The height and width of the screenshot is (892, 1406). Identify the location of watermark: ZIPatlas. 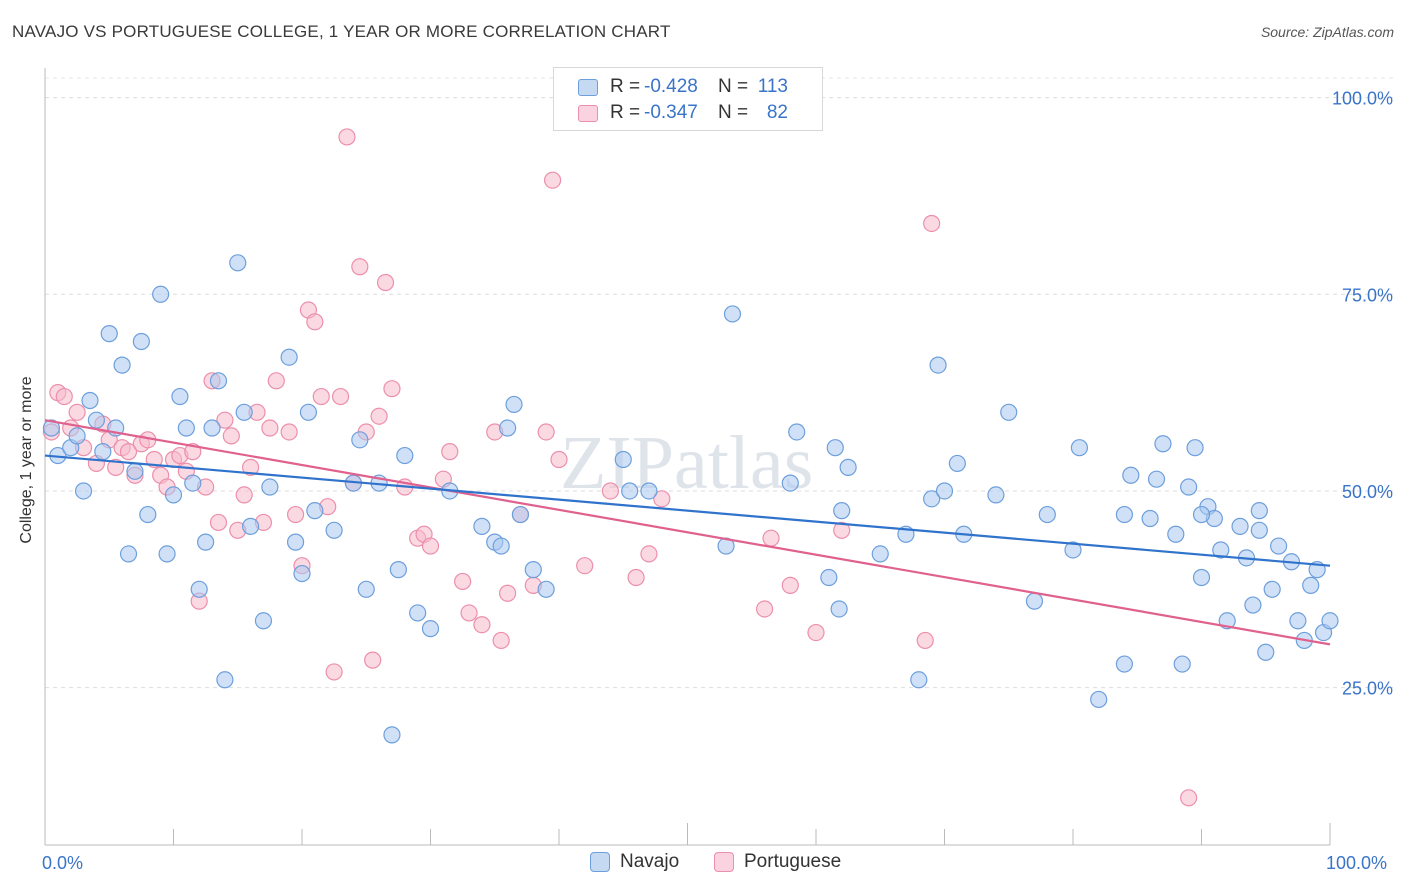
(686, 463).